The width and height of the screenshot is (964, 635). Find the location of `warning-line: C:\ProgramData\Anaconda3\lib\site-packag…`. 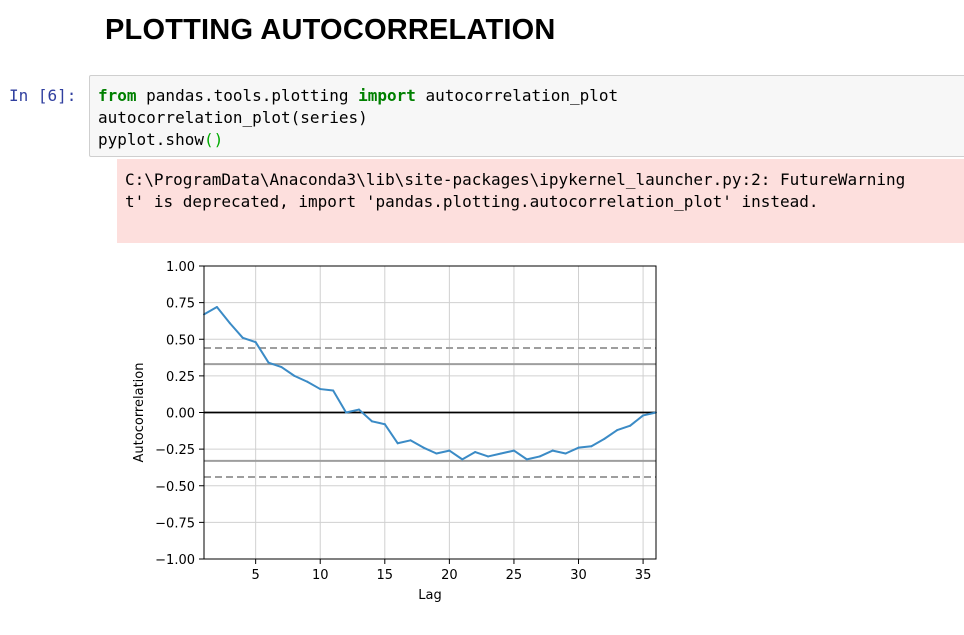

warning-line: C:\ProgramData\Anaconda3\lib\site-packag… is located at coordinates (515, 179).